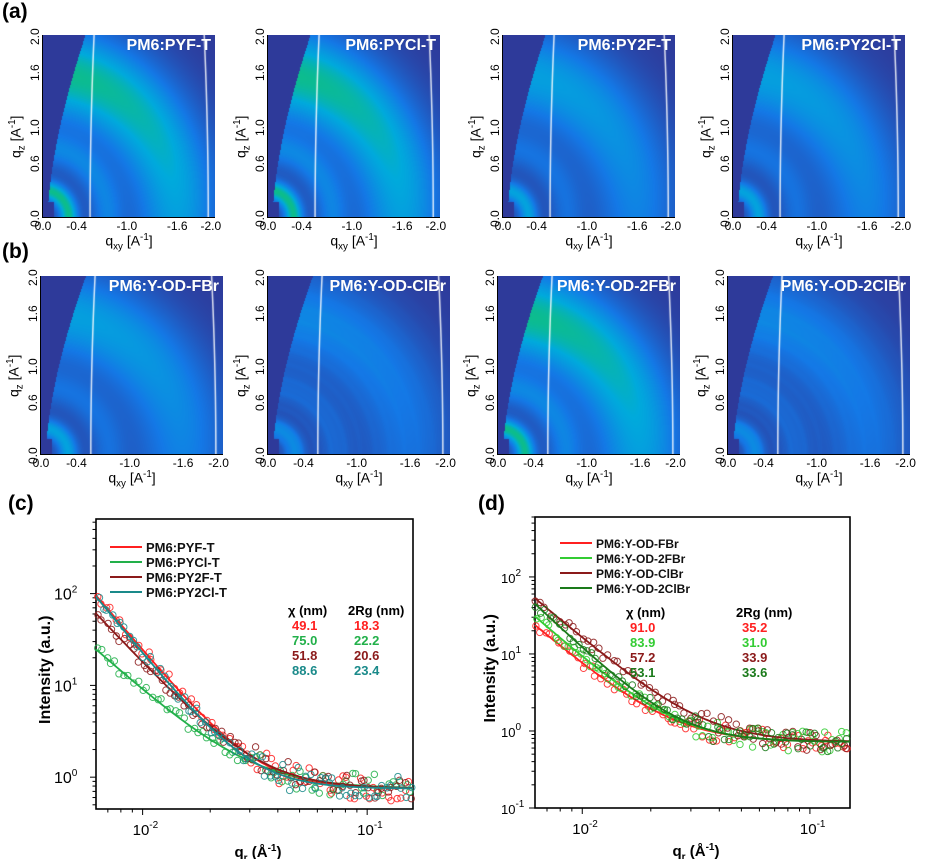 This screenshot has height=859, width=932. I want to click on chi-value: 83.9, so click(642, 642).